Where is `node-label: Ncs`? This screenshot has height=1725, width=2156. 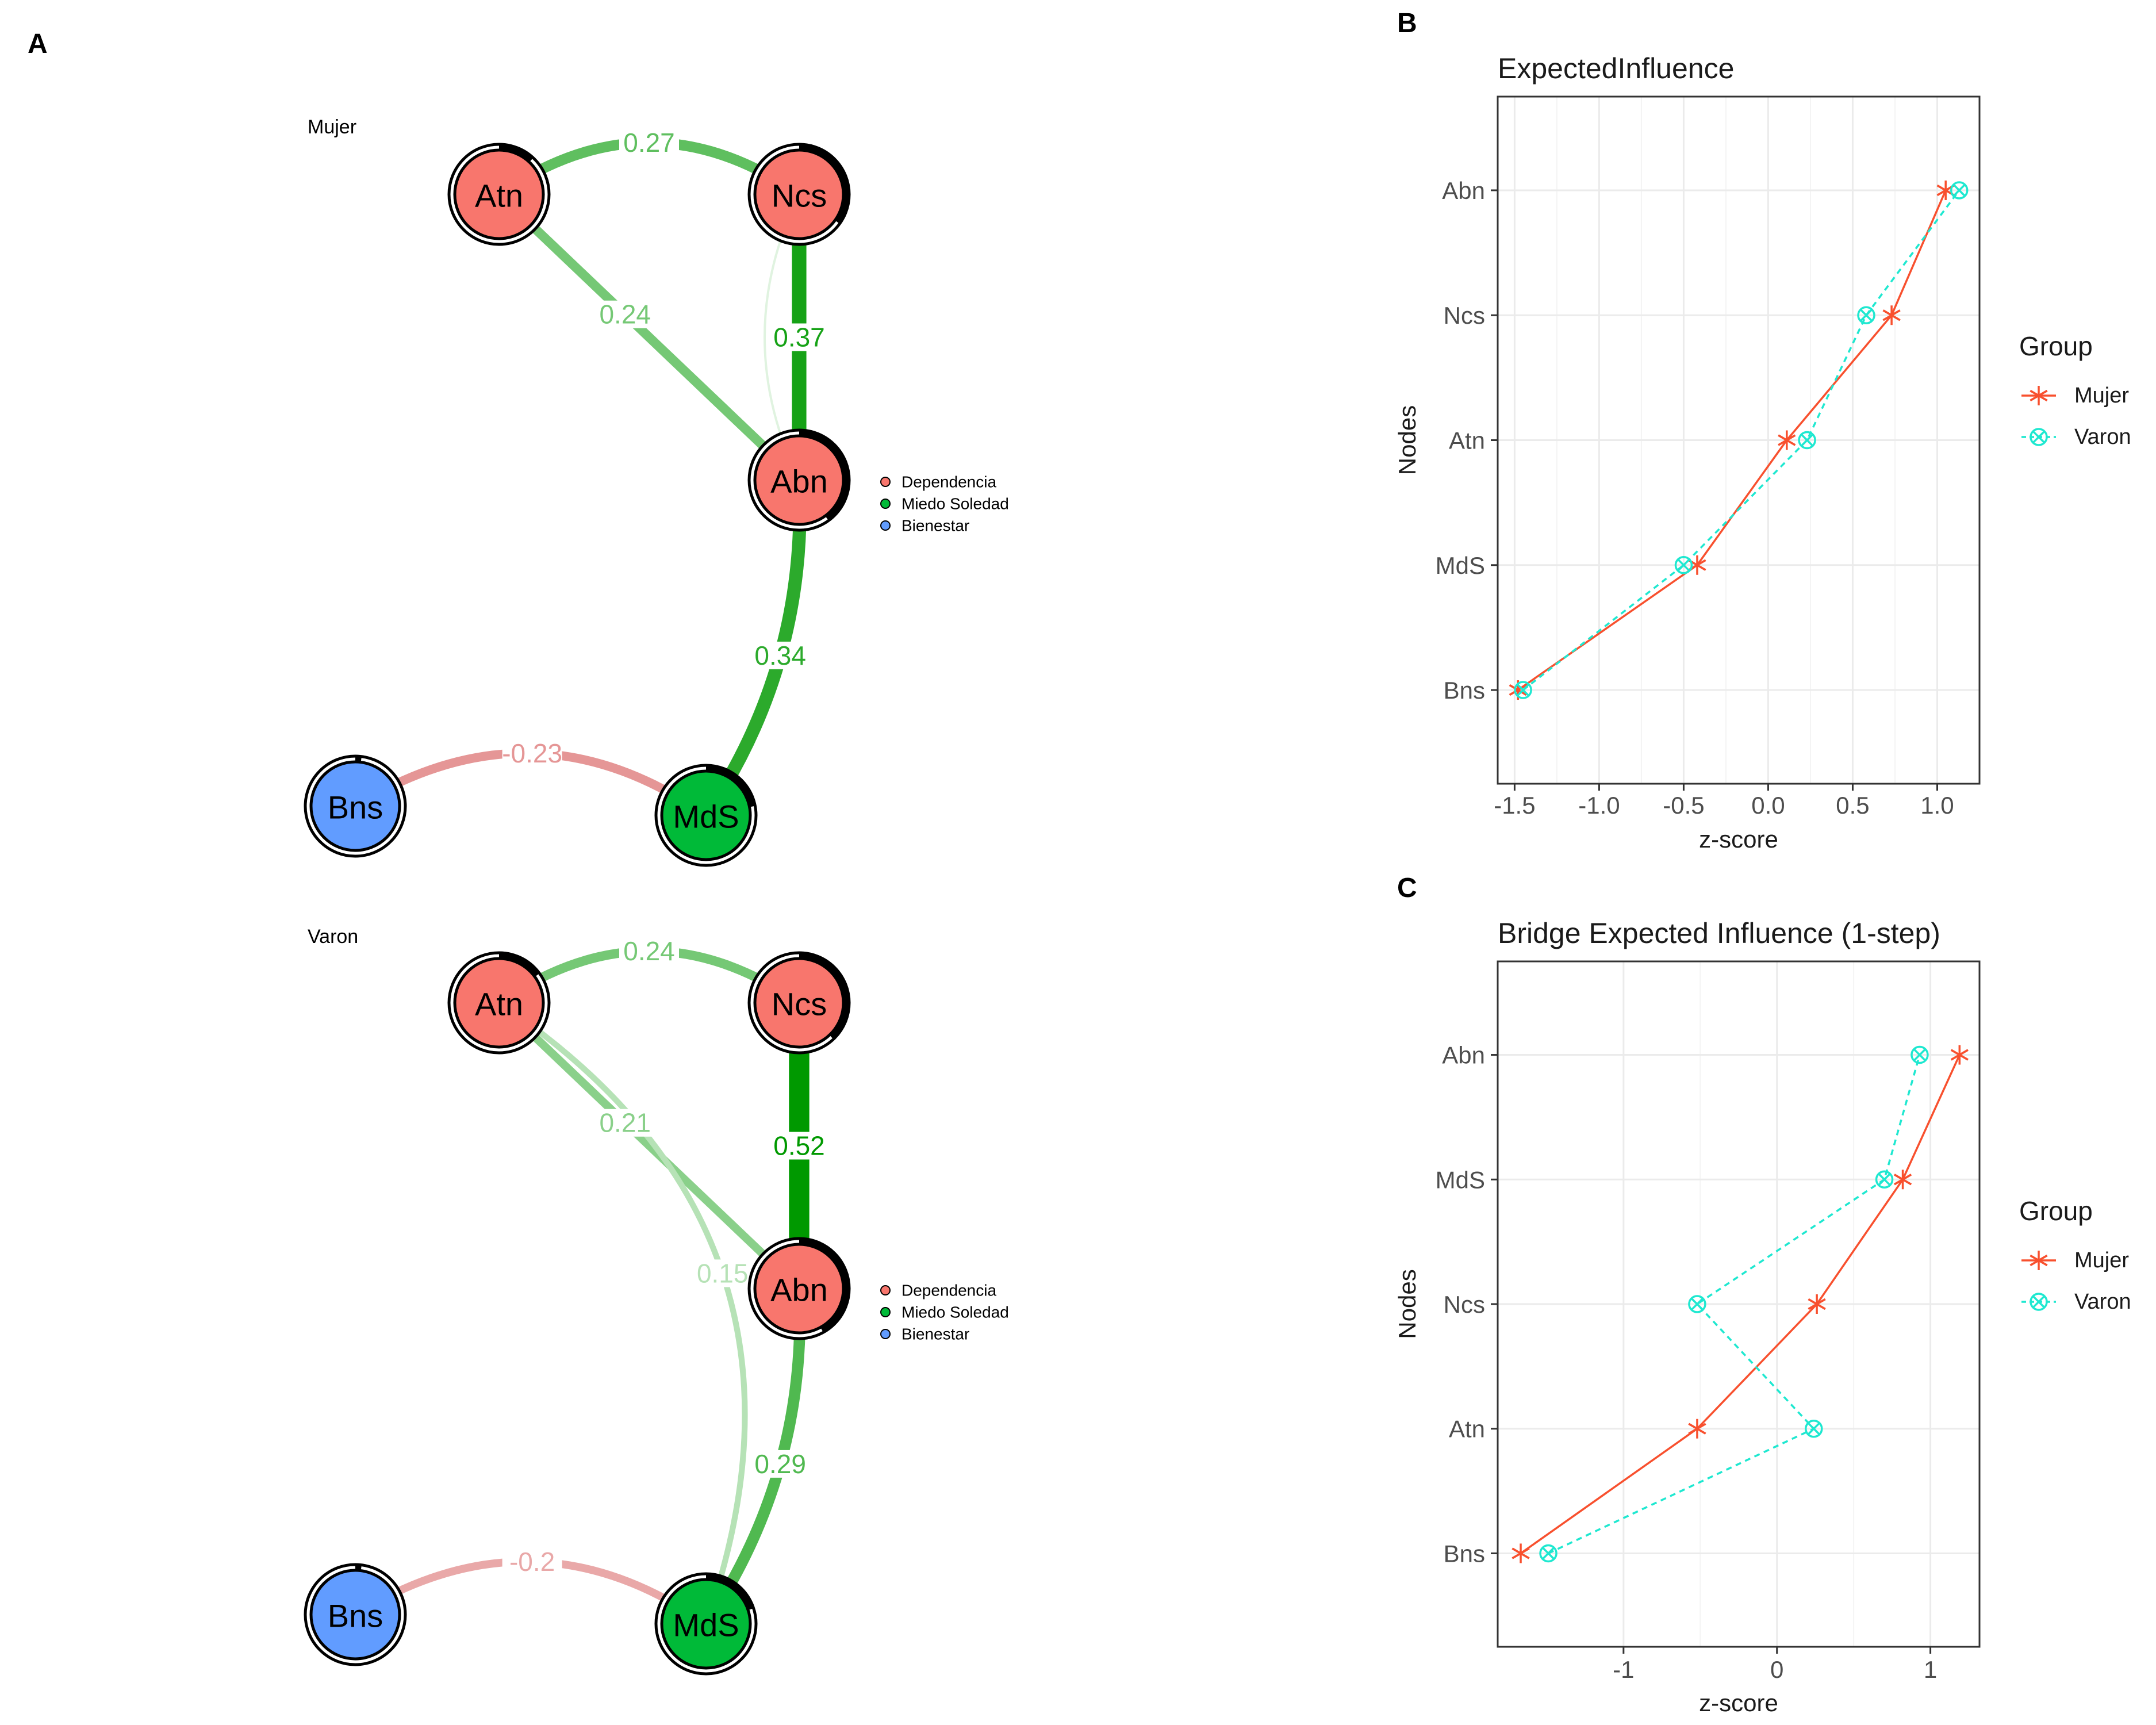 node-label: Ncs is located at coordinates (799, 196).